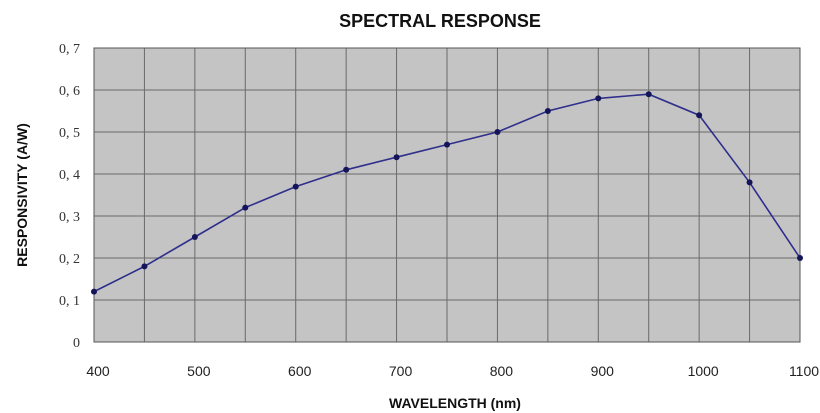 This screenshot has width=820, height=413. What do you see at coordinates (76, 343) in the screenshot?
I see `y-tick-label: 0` at bounding box center [76, 343].